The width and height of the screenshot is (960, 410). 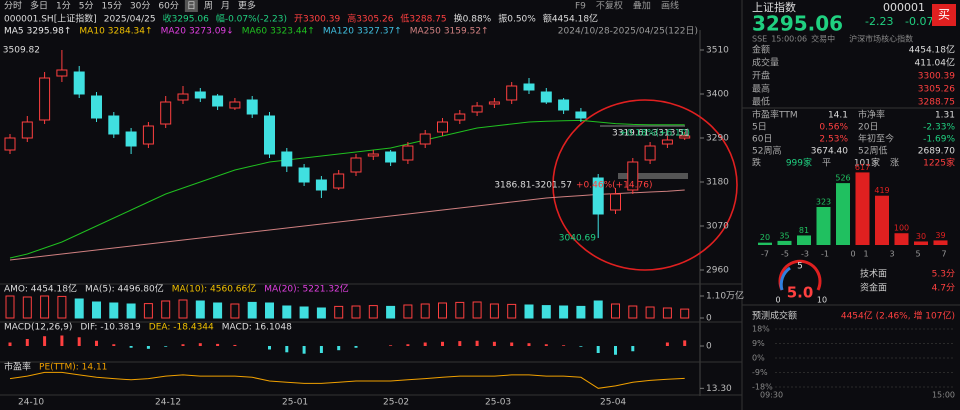 What do you see at coordinates (873, 274) in the screenshot?
I see `score-label: 技术面` at bounding box center [873, 274].